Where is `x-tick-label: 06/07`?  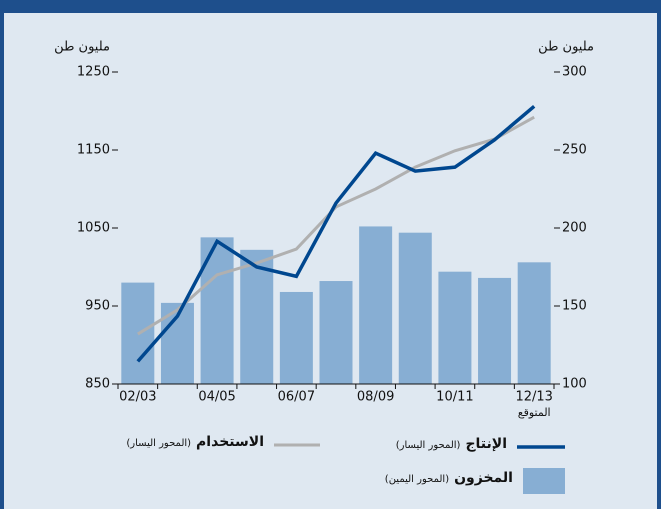 x-tick-label: 06/07 is located at coordinates (296, 397).